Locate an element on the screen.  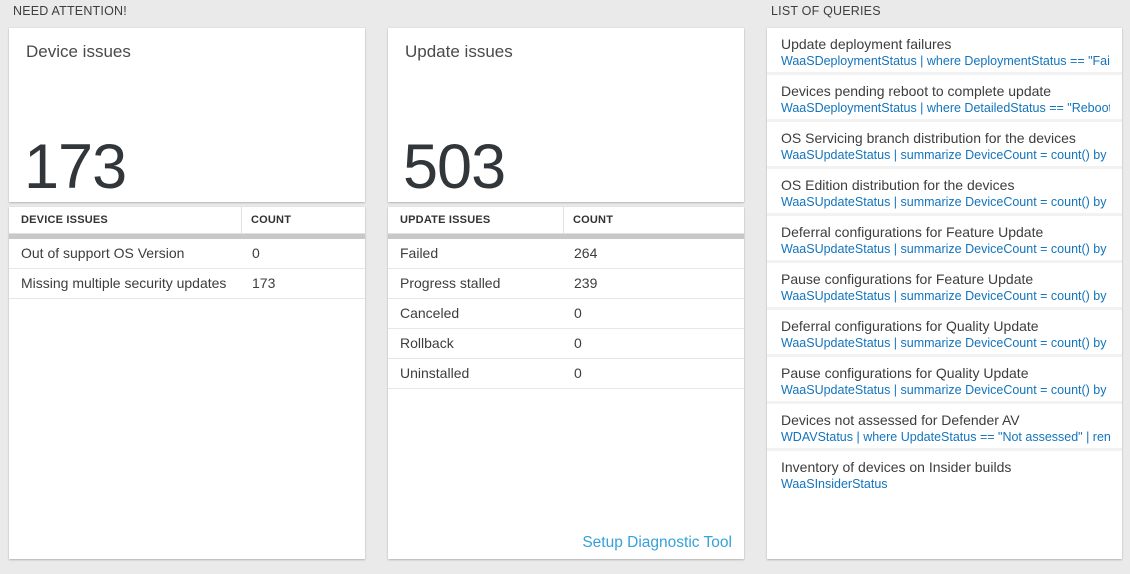
setup-diagnostic-tool-link: Setup Diagnostic Tool is located at coordinates (657, 542).